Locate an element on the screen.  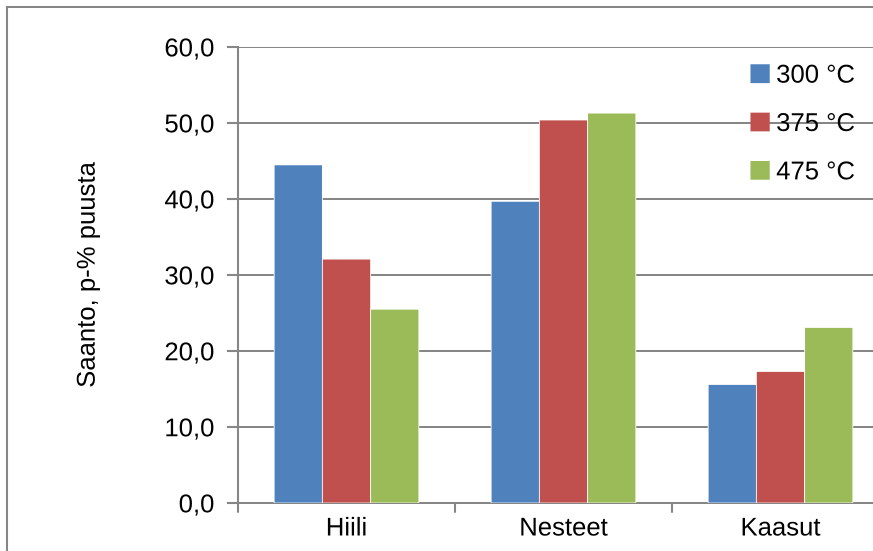
y-tick-label: 10,0 is located at coordinates (190, 429).